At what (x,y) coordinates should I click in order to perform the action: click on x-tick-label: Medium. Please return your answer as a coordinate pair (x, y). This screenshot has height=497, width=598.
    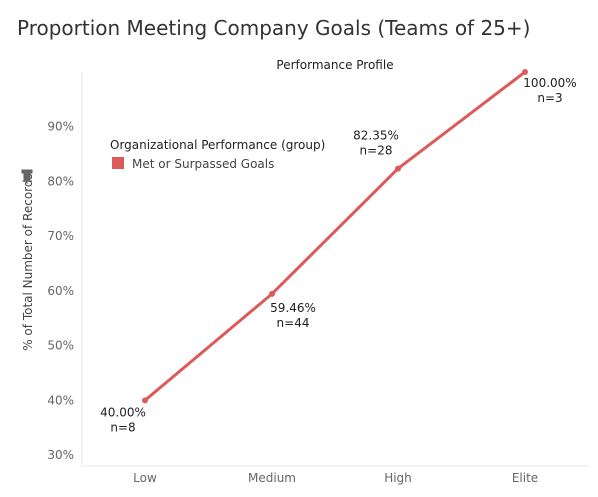
    Looking at the image, I should click on (272, 478).